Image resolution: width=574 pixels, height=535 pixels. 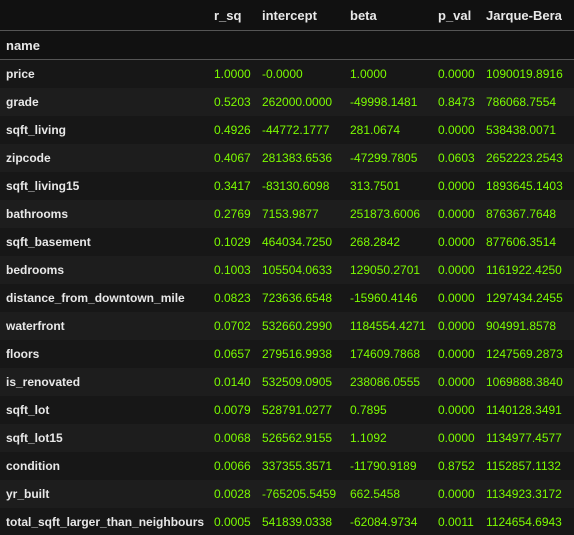 I want to click on table-cell: -47299.7805, so click(x=384, y=157).